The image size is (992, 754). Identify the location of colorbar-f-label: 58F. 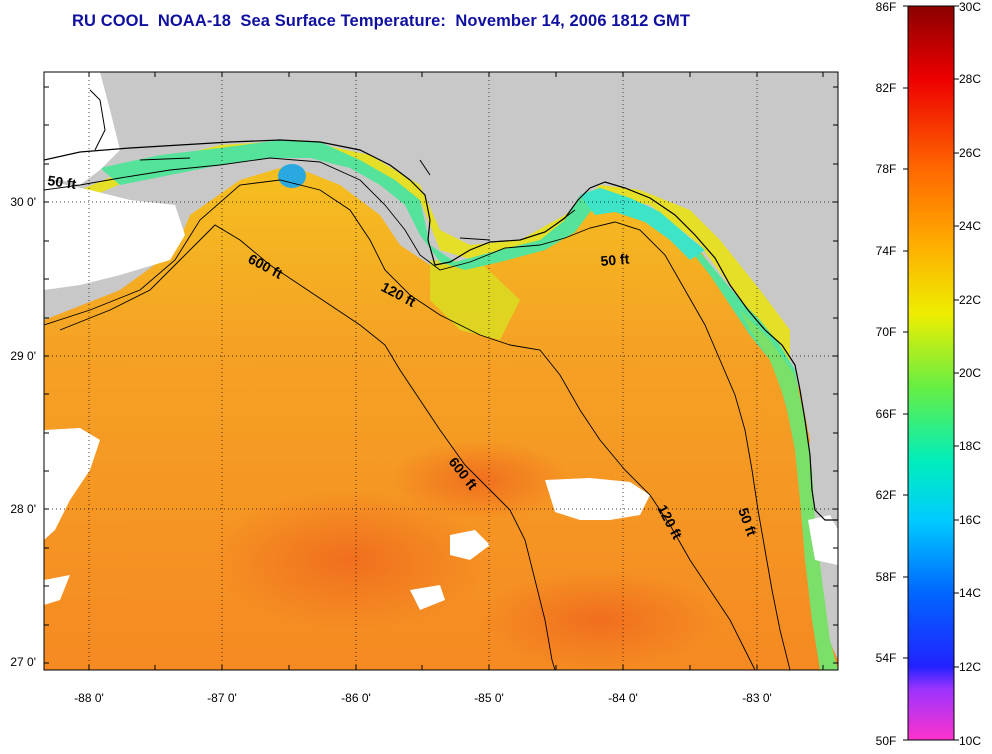
(886, 577).